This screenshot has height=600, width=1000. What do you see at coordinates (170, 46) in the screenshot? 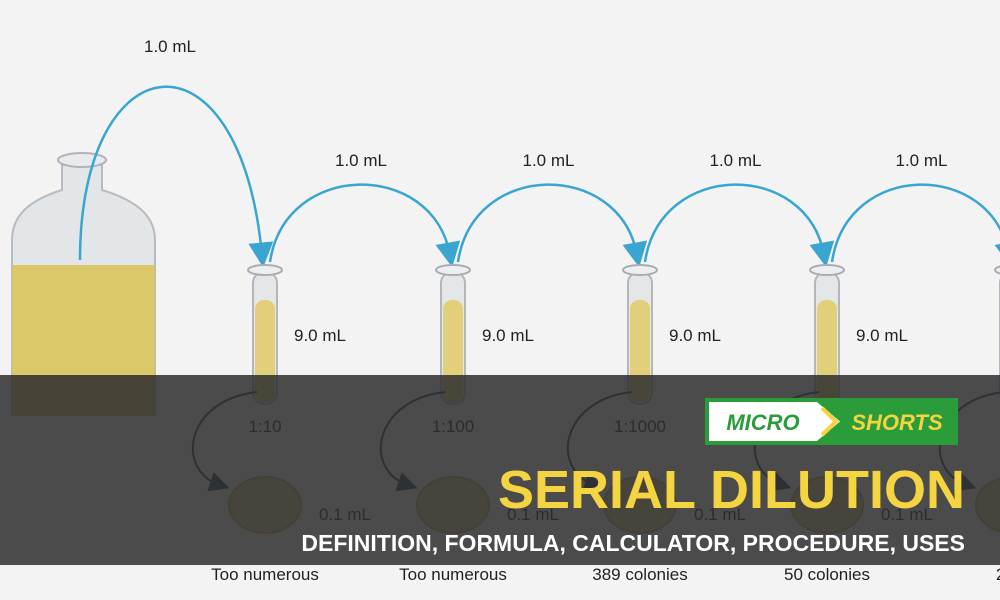
I see `stock-transfer-label: 1.0 mL` at bounding box center [170, 46].